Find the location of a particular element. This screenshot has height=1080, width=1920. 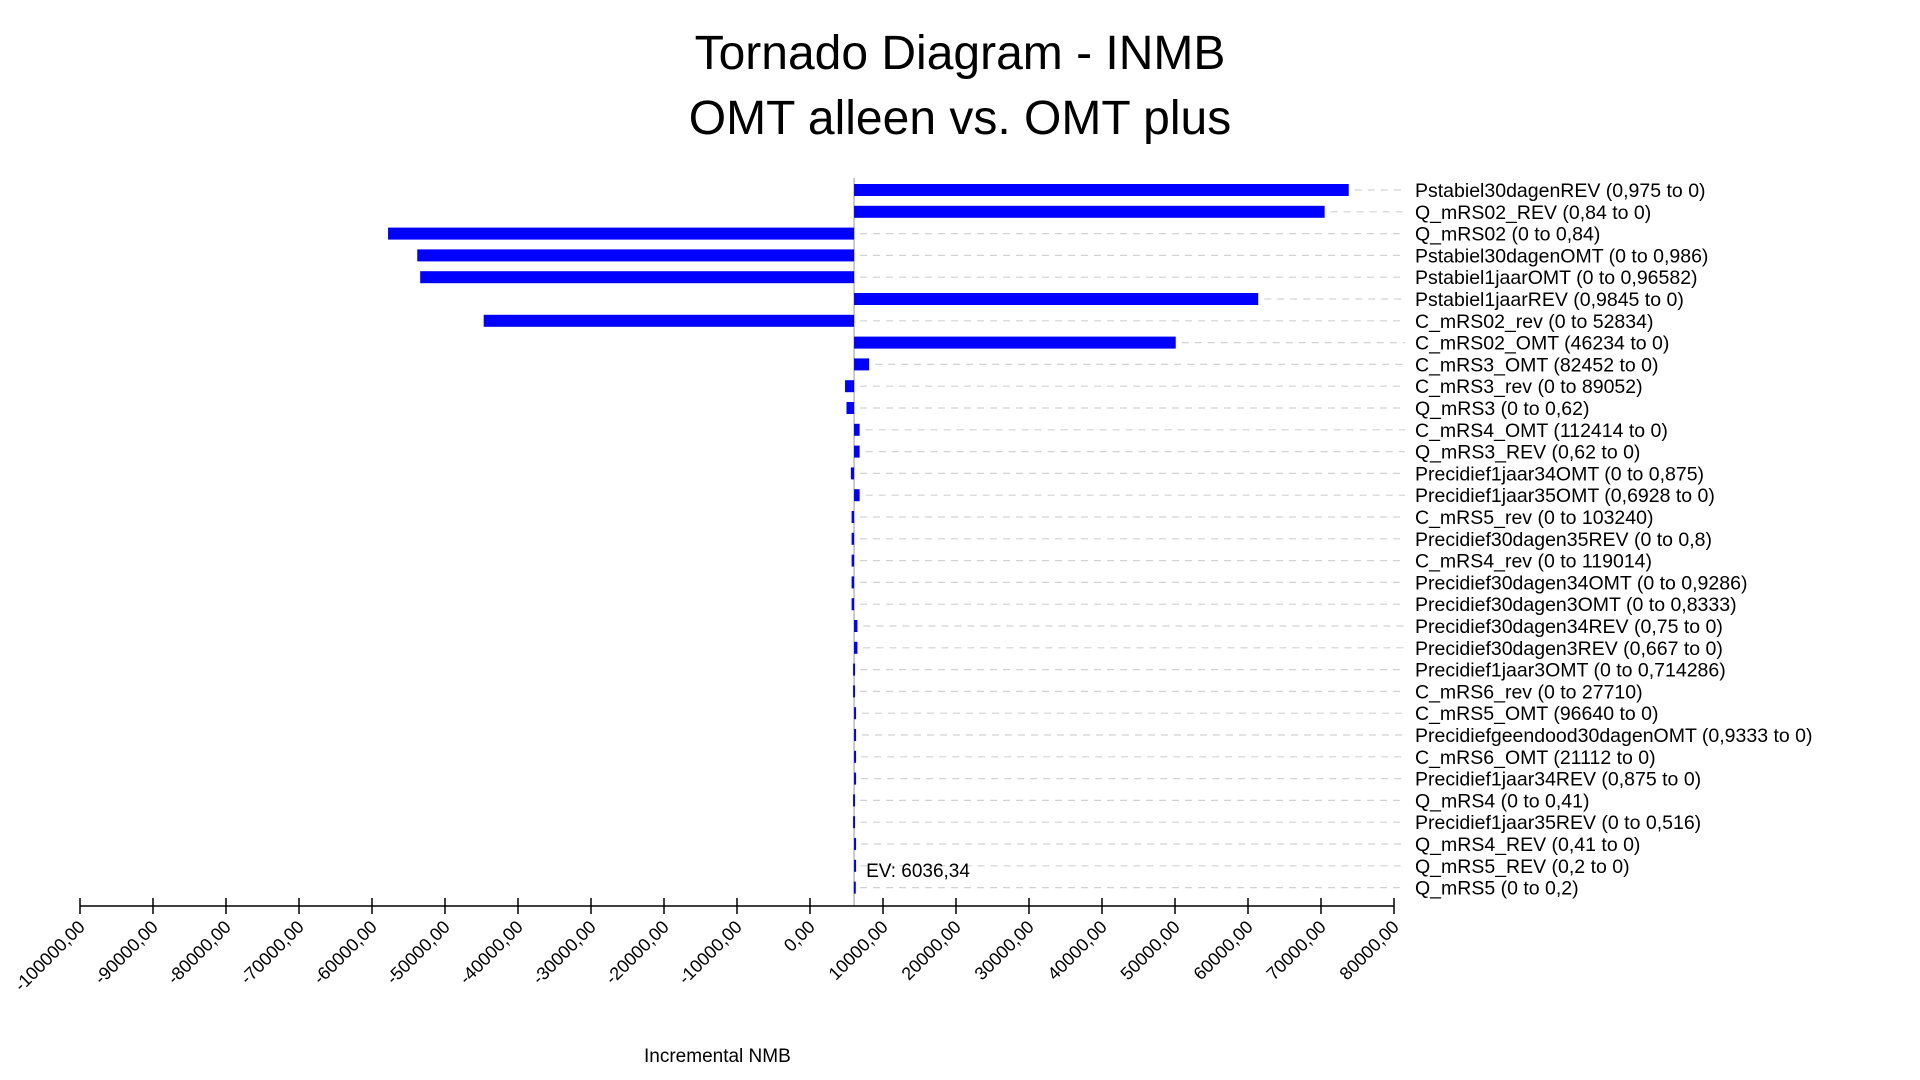

bar-label: C_mRS02_OMT (46234 to 0) is located at coordinates (1542, 344).